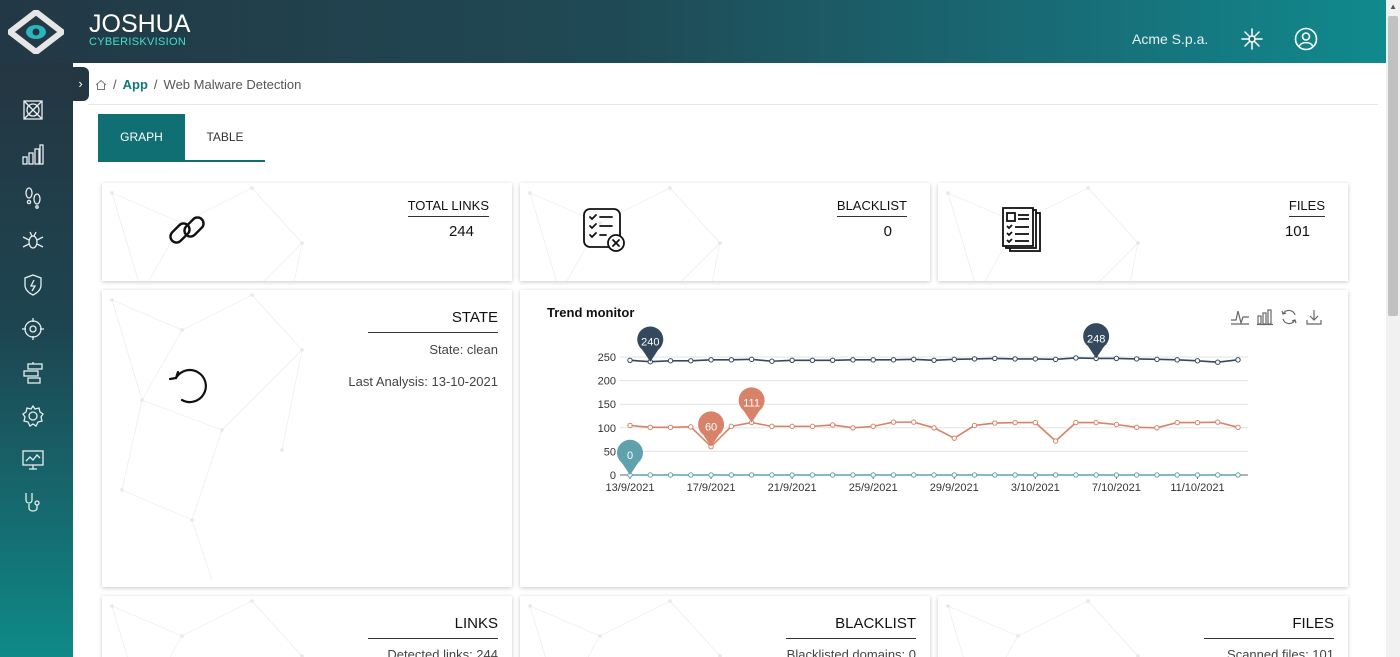 This screenshot has height=657, width=1400. I want to click on tab-graph: GRAPH, so click(141, 137).